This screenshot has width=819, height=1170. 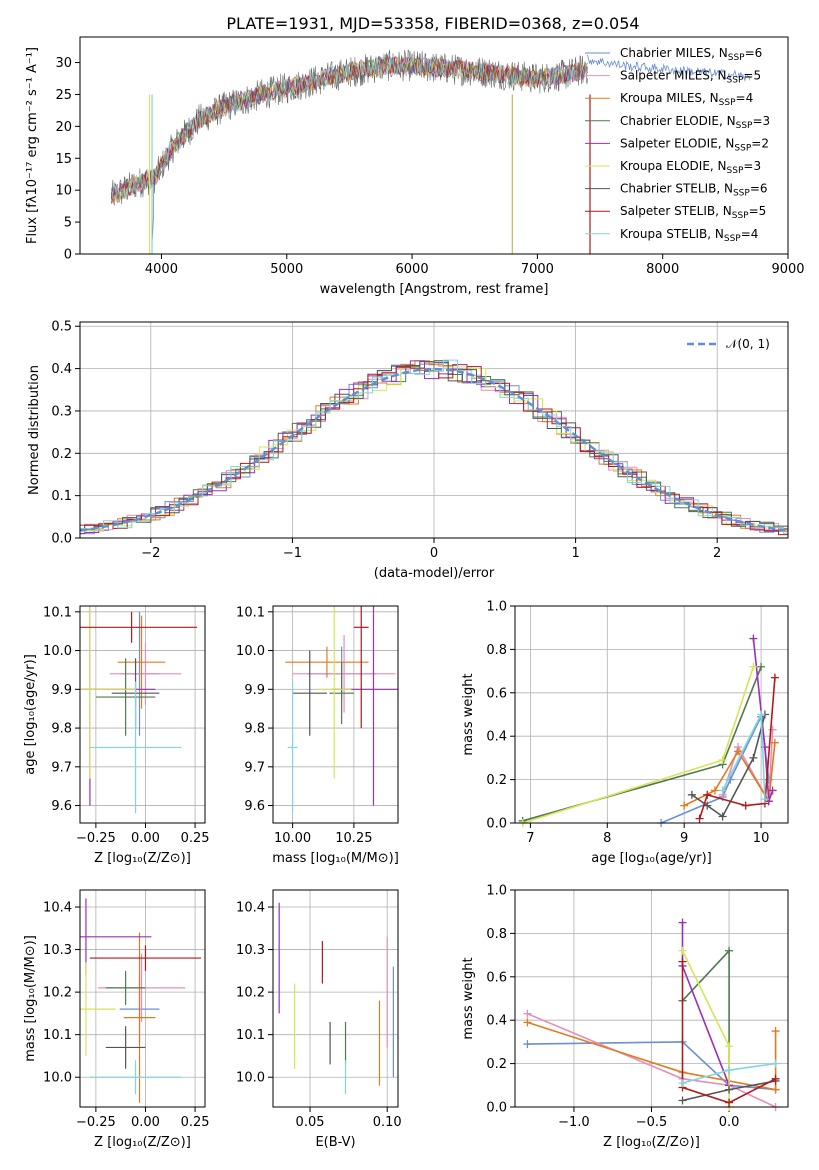 I want to click on mass-vs-EBV-ytick-label: 10.3, so click(x=250, y=950).